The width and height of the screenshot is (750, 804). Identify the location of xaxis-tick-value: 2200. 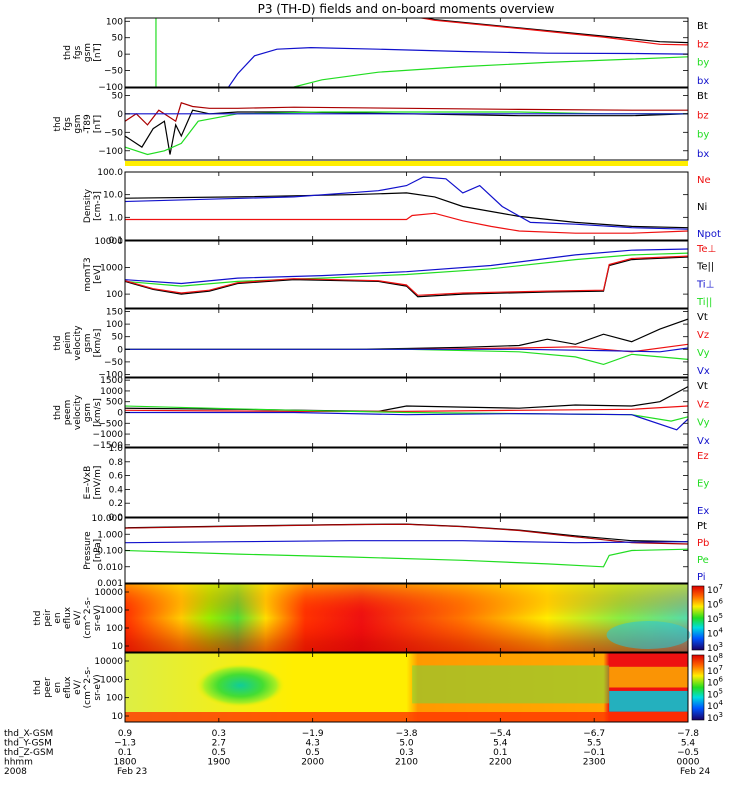
(500, 763).